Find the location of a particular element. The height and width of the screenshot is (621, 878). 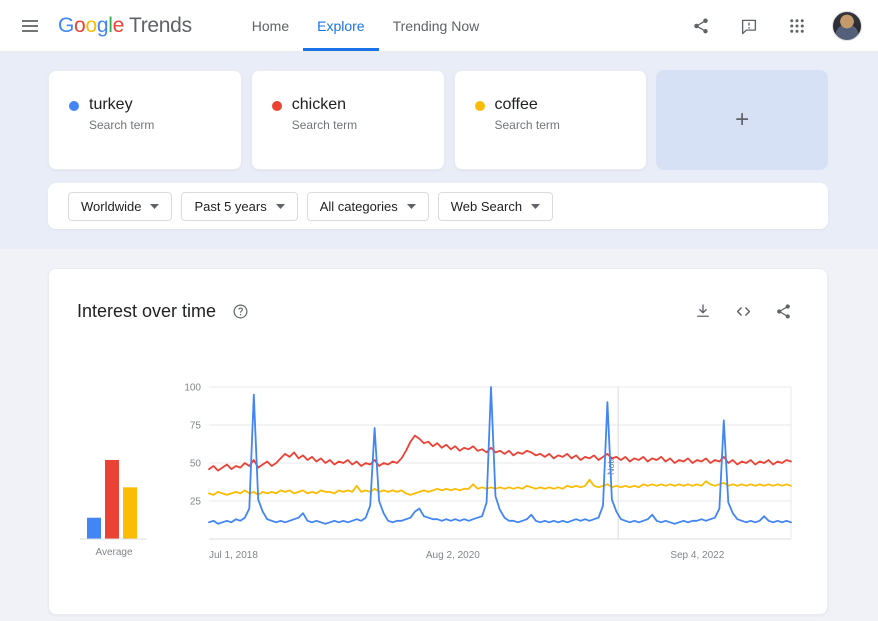

search-type-filter-label: Web Search is located at coordinates (486, 206).